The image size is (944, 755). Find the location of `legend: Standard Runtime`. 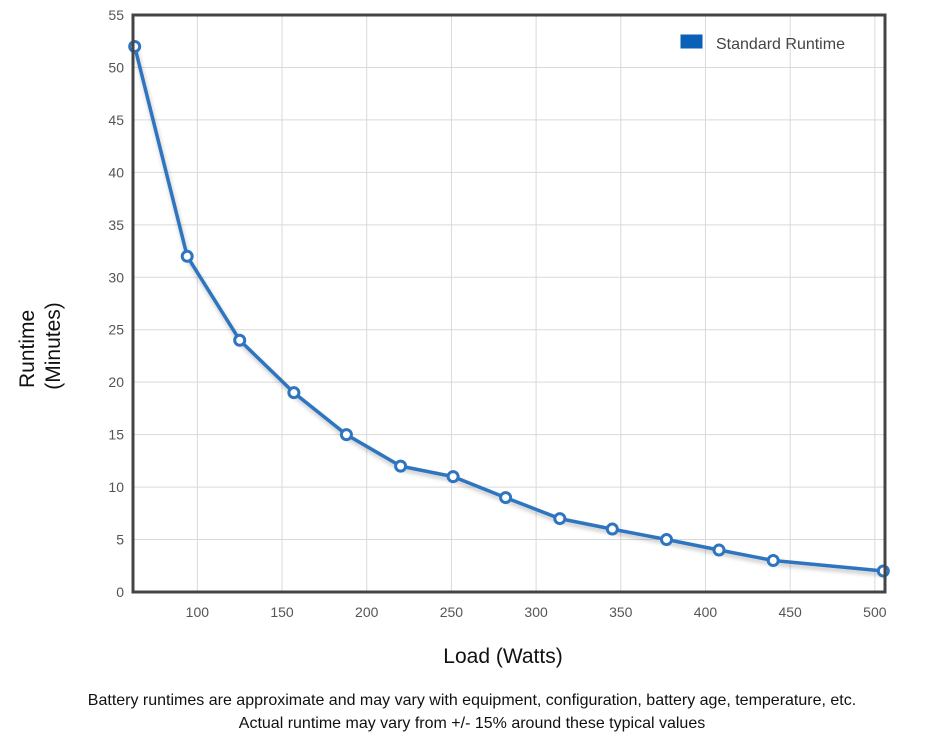

legend: Standard Runtime is located at coordinates (762, 43).